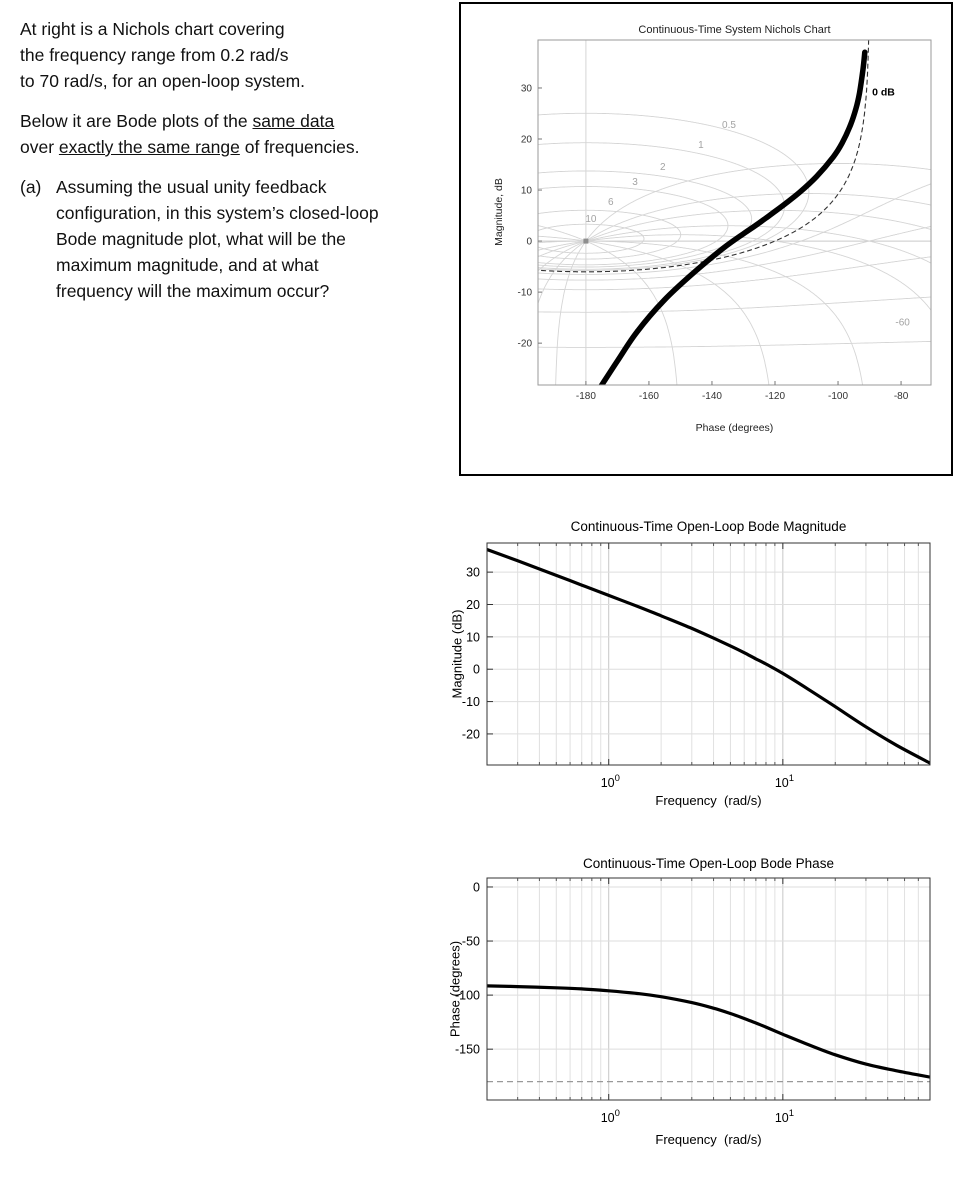  What do you see at coordinates (149, 147) in the screenshot?
I see `underlined-text: exactly the same range` at bounding box center [149, 147].